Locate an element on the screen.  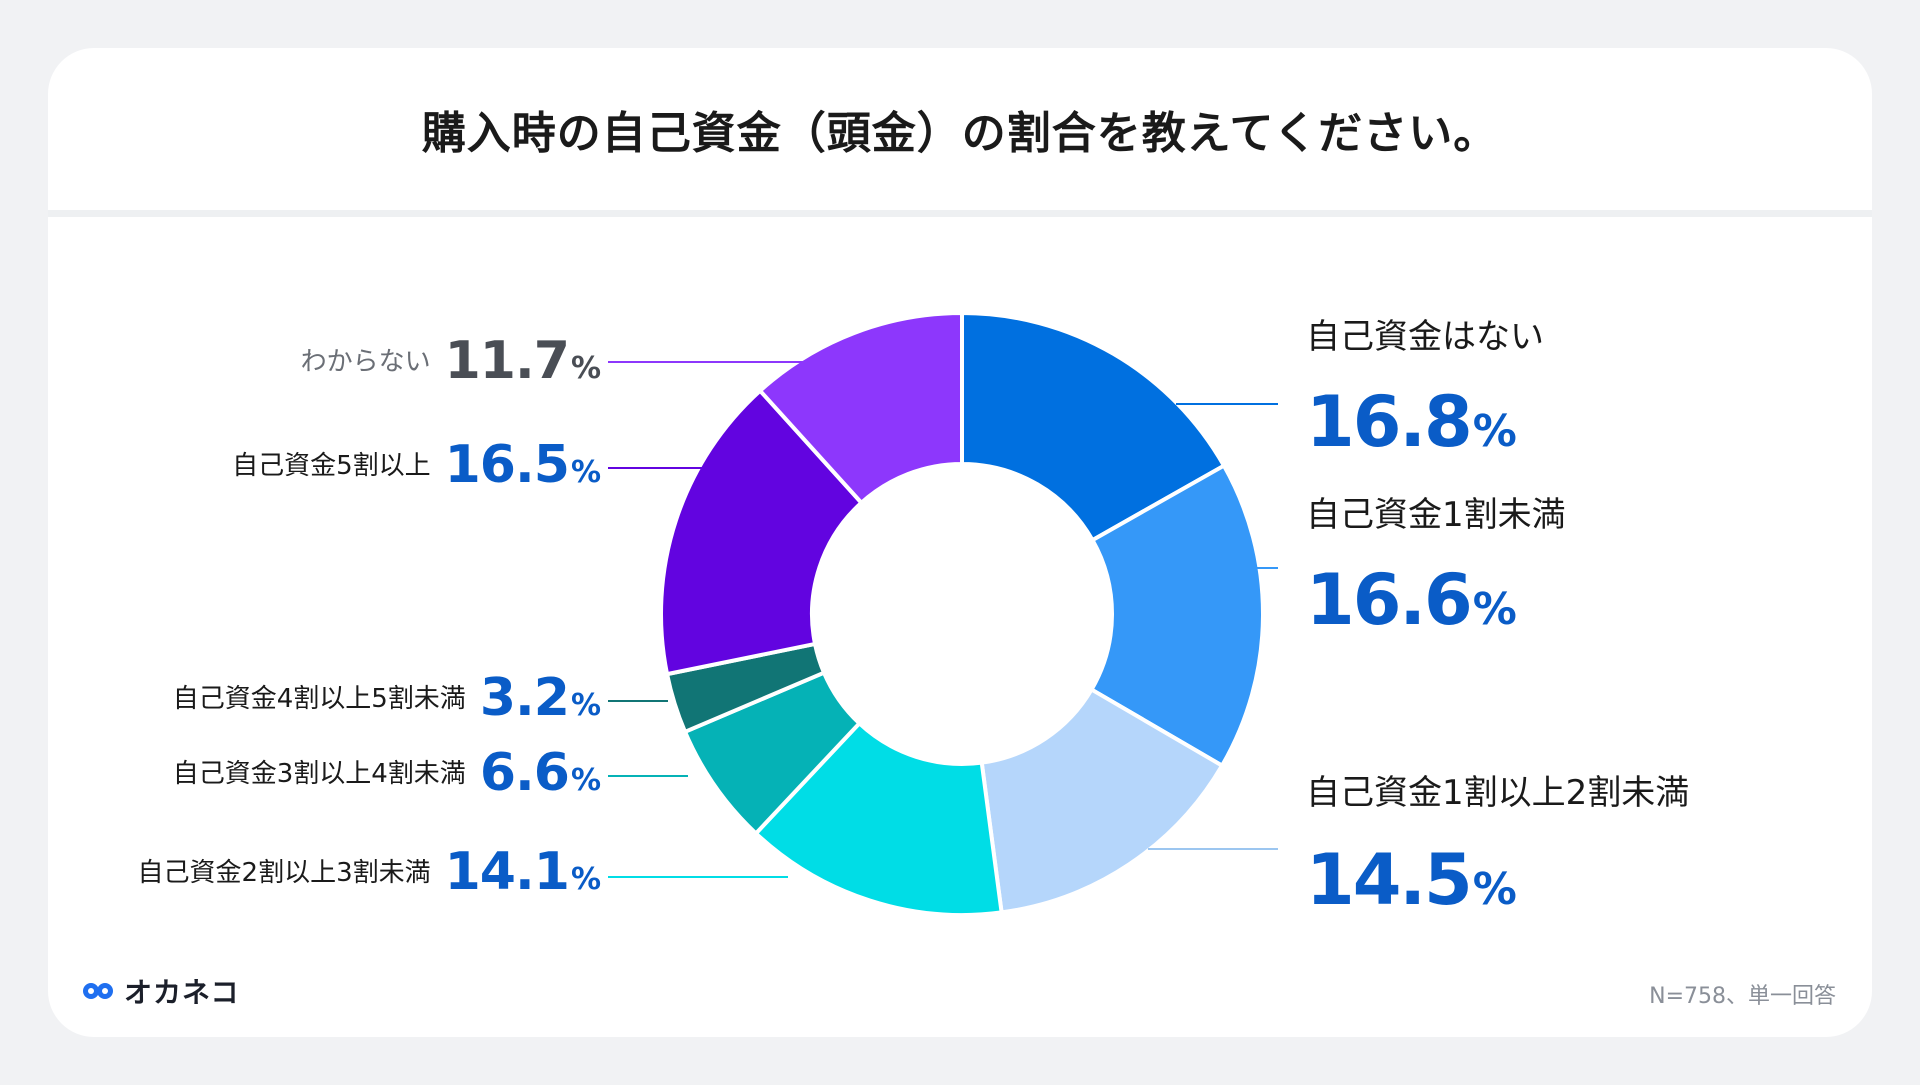
slice-value-4: 14.1% is located at coordinates (523, 872).